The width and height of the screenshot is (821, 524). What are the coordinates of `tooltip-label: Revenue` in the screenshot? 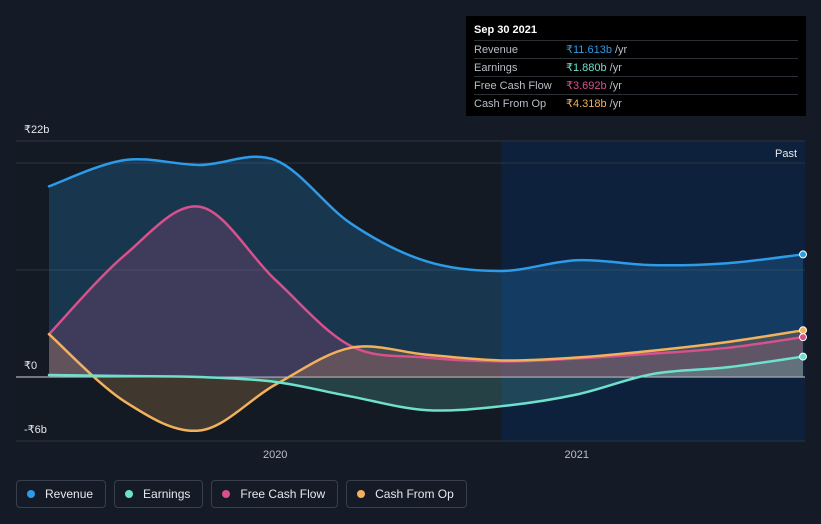 It's located at (496, 49).